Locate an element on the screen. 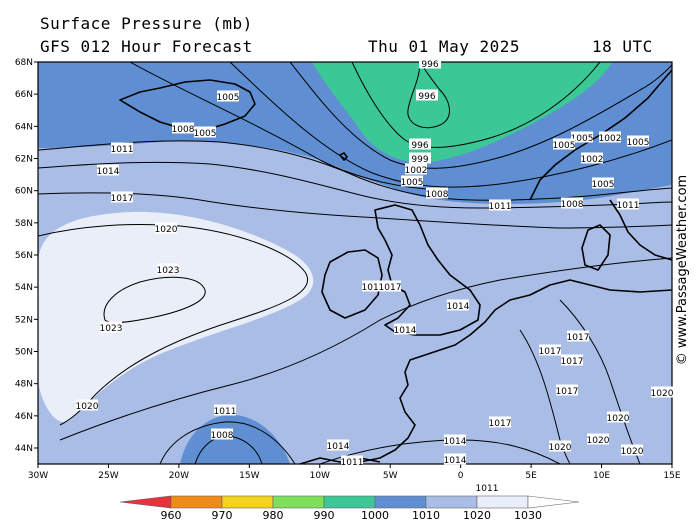 This screenshot has height=525, width=700. legend-value: 1030 is located at coordinates (528, 515).